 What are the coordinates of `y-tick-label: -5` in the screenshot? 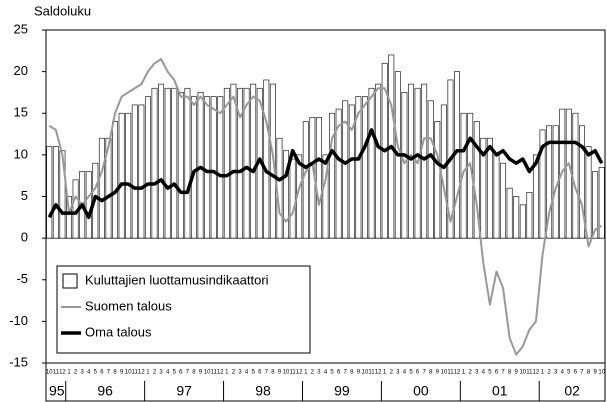 It's located at (22, 278).